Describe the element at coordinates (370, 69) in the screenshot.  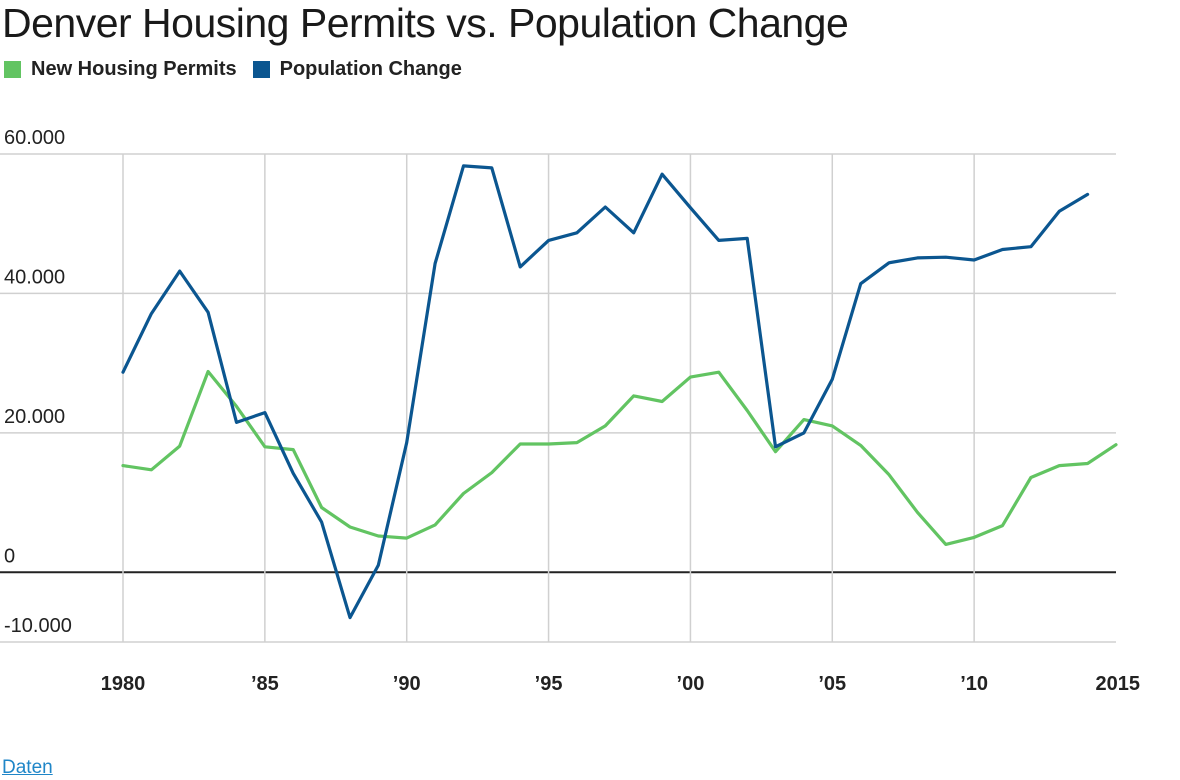
I see `legend-label-population-change: Population Change` at that location.